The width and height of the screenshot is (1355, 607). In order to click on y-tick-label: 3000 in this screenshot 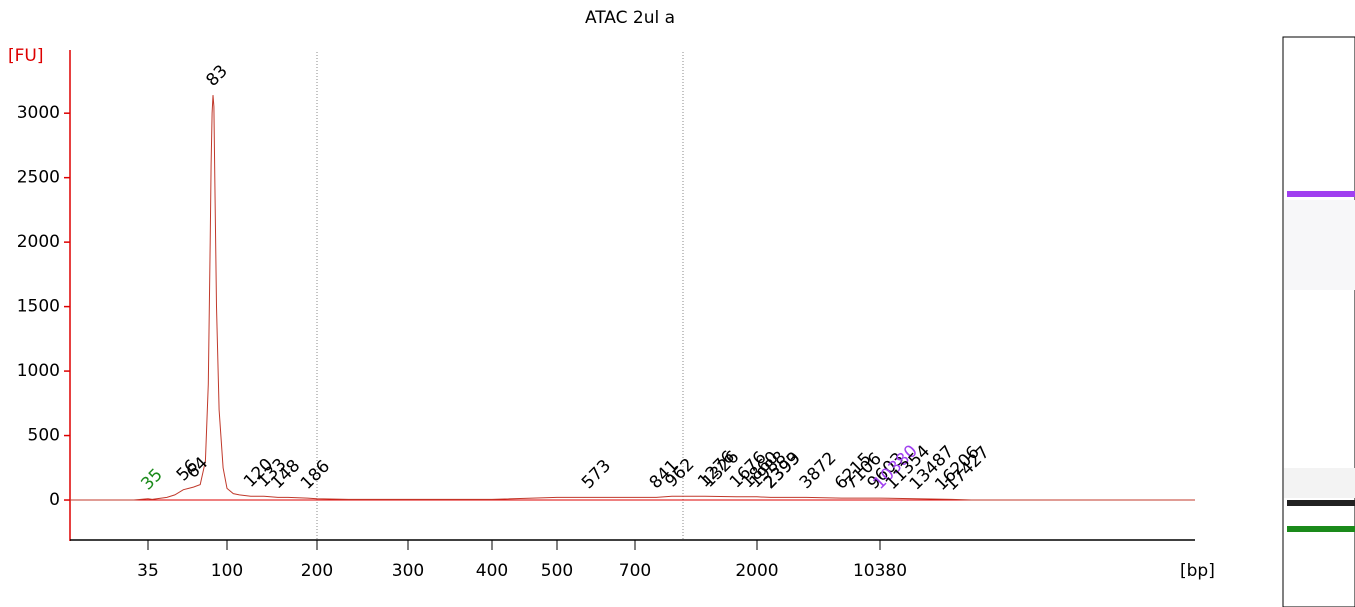, I will do `click(38, 113)`.